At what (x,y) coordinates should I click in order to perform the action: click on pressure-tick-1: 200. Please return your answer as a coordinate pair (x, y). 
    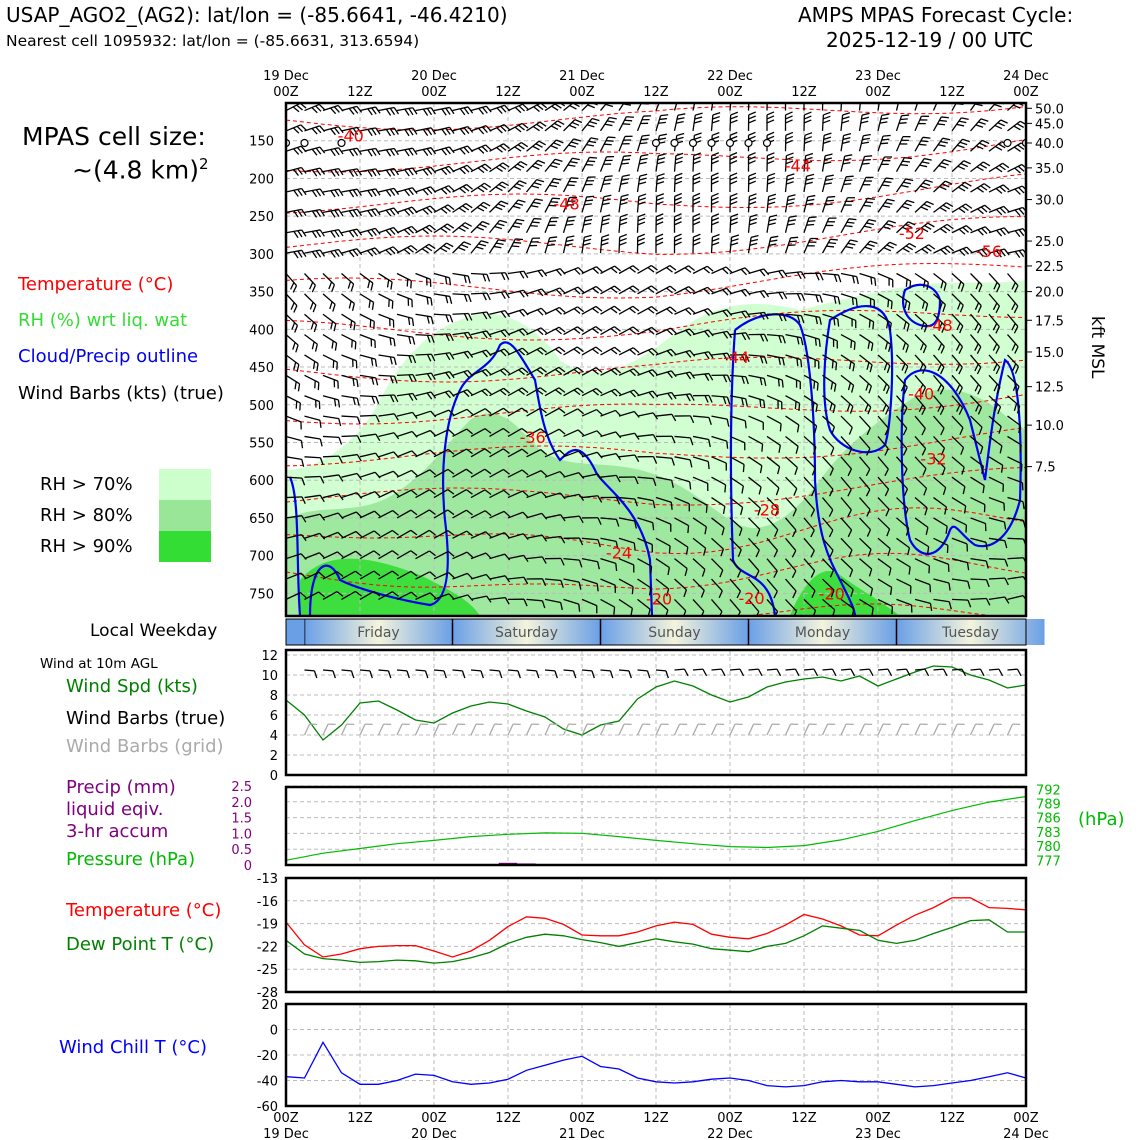
    Looking at the image, I should click on (261, 179).